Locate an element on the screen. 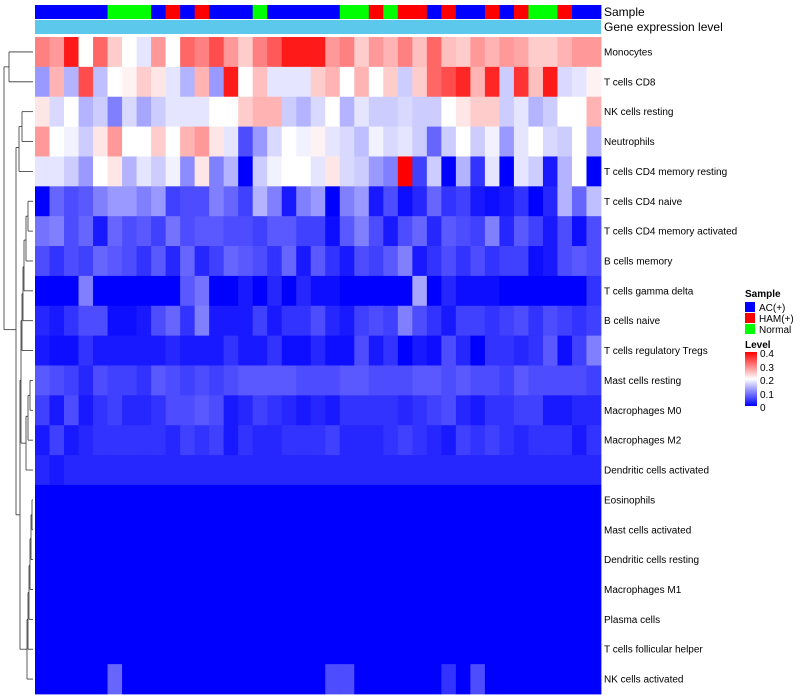  row-label: Plasma cells is located at coordinates (632, 620).